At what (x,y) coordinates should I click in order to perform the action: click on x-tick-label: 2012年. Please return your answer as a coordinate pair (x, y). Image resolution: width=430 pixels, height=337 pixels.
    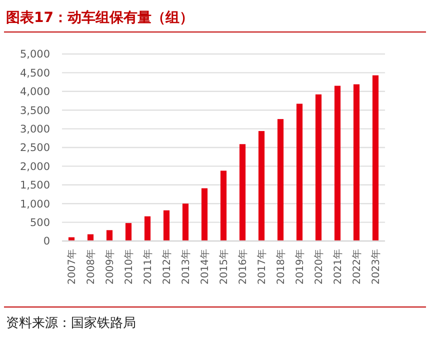
    Looking at the image, I should click on (167, 266).